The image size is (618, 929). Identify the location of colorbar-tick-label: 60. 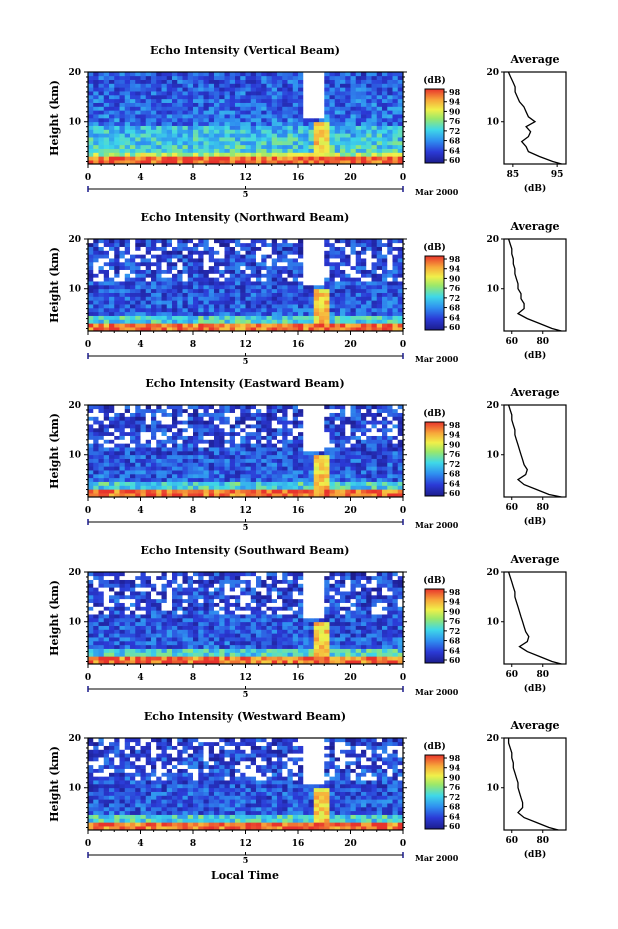
(455, 327).